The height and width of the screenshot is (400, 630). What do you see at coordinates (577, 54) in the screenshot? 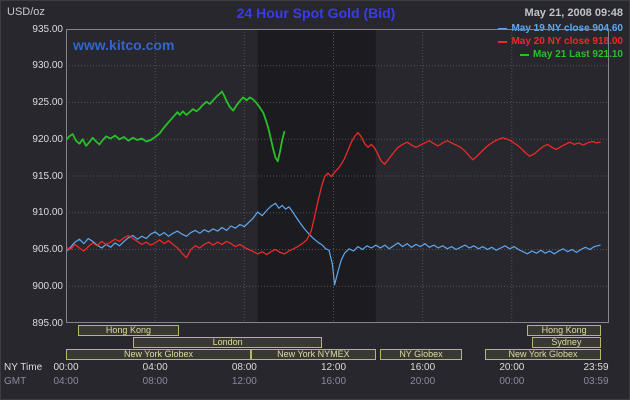
I see `legend-label: May 21 Last 921.10` at bounding box center [577, 54].